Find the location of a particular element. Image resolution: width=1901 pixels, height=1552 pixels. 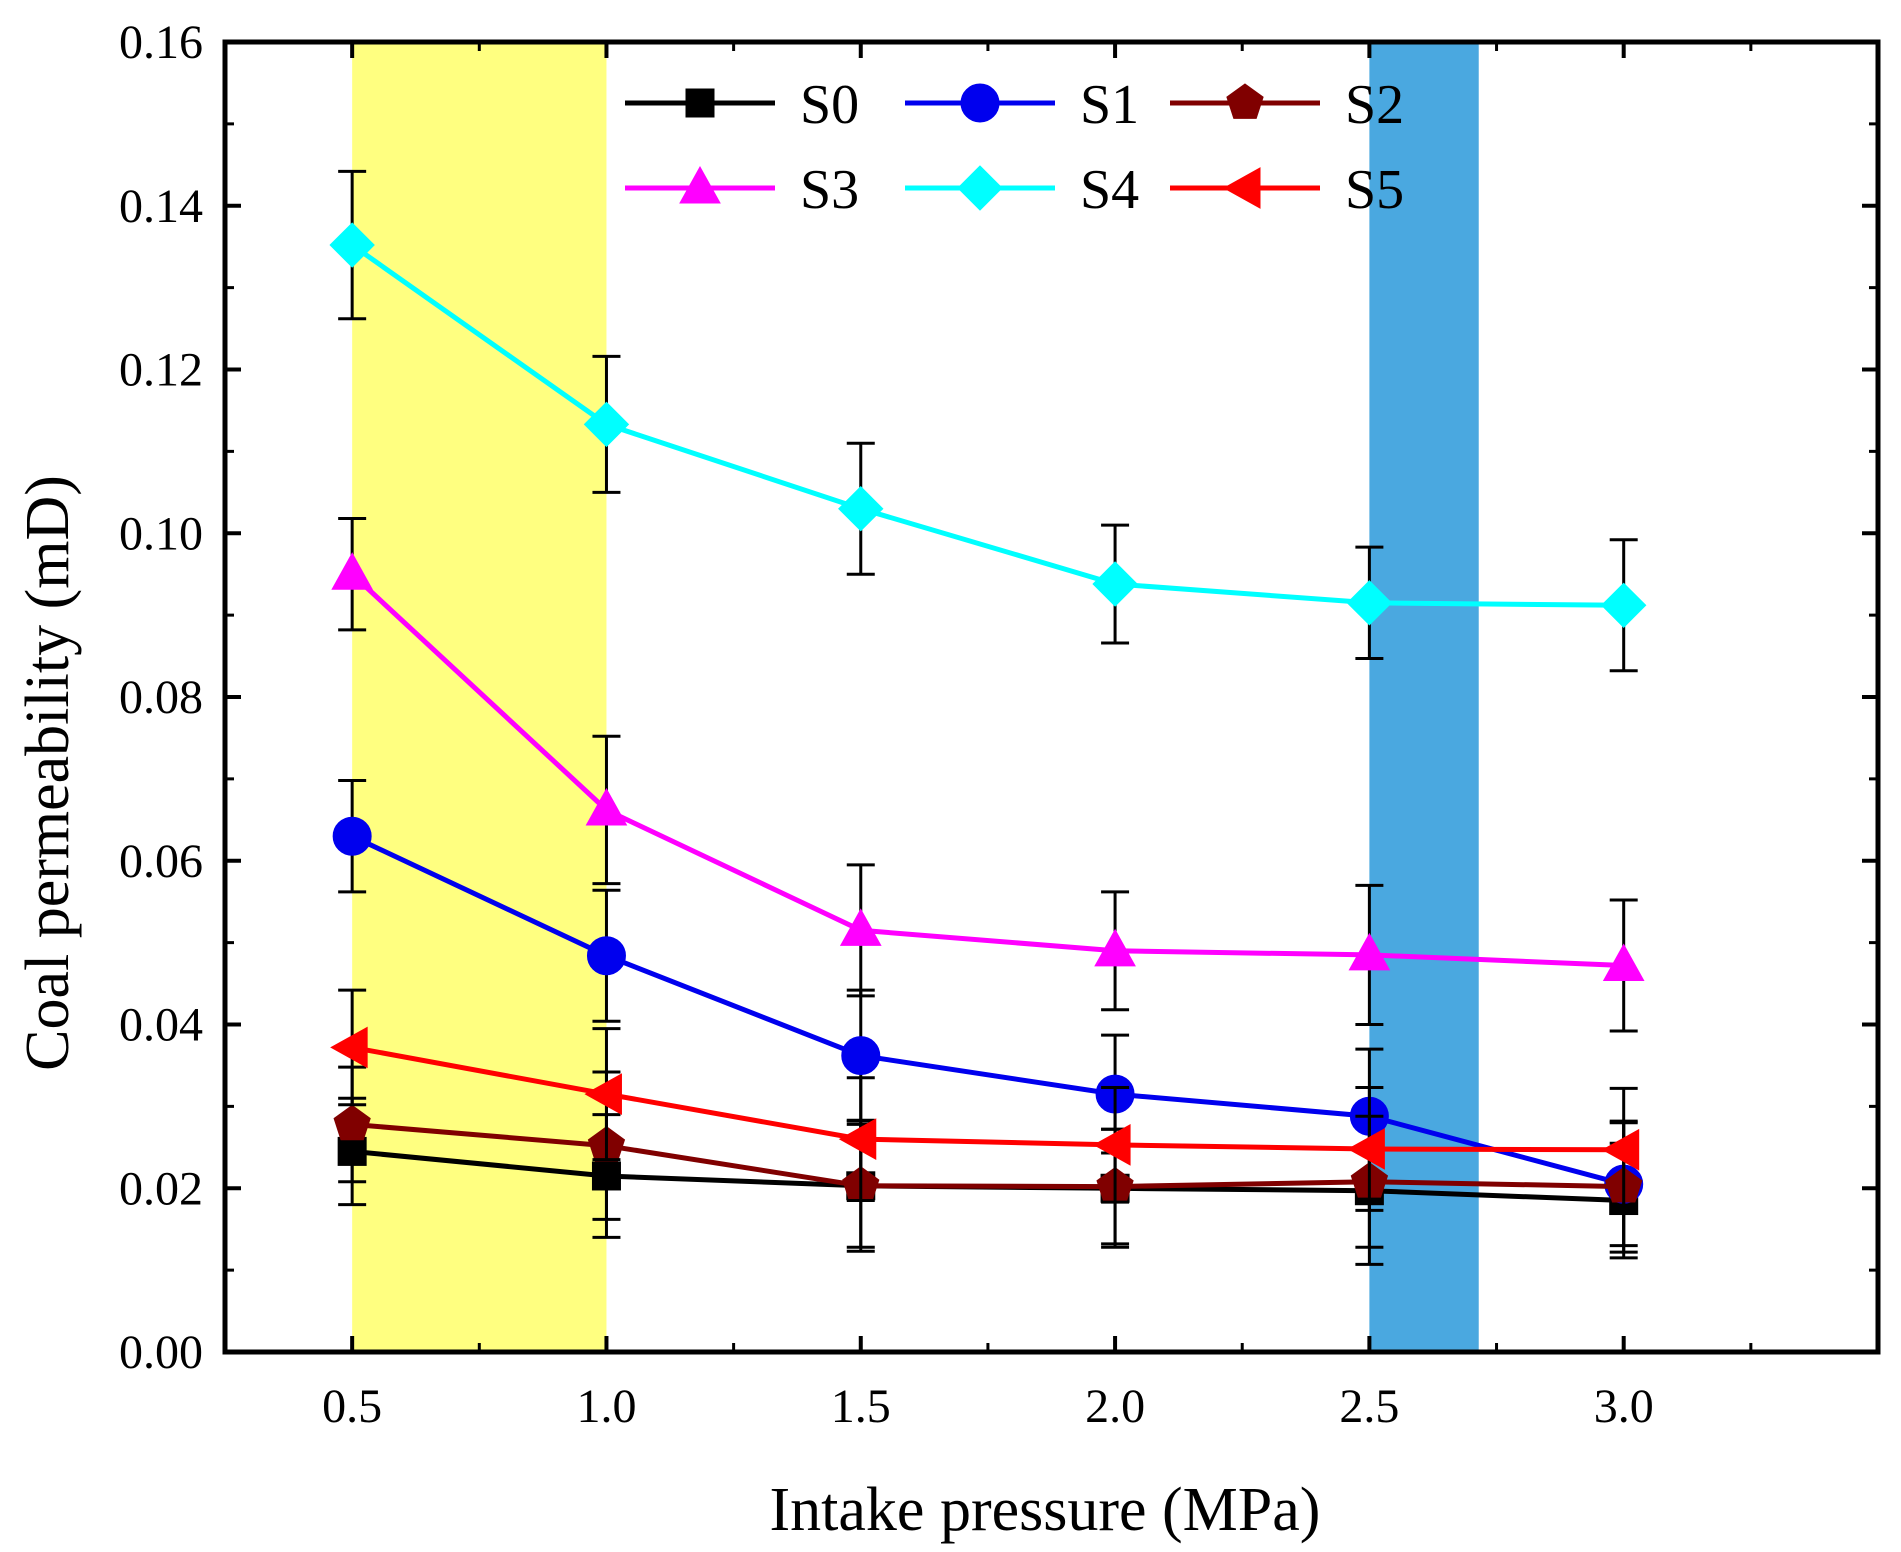

series-line-S5 is located at coordinates (987, 1098).